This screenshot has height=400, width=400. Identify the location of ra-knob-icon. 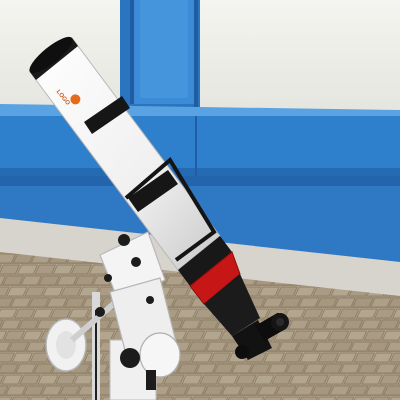
(130, 358).